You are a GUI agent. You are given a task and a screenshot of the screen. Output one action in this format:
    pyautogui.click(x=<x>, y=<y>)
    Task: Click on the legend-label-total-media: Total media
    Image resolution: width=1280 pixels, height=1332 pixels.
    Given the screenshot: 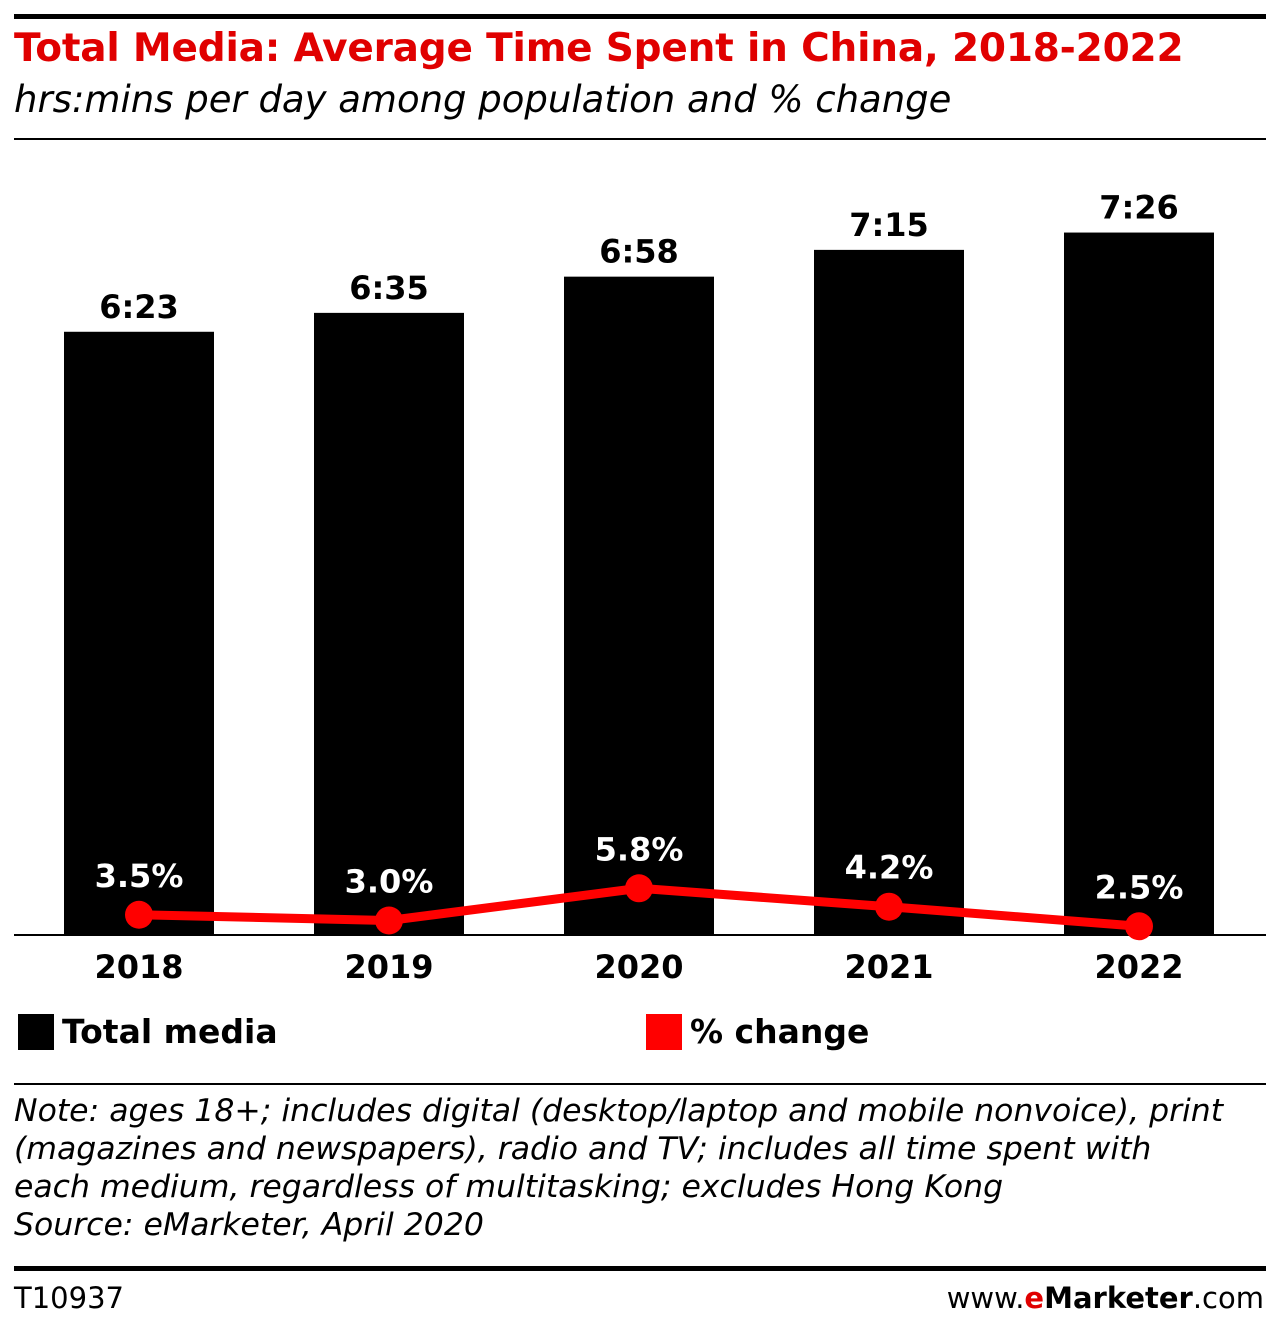 What is the action you would take?
    pyautogui.click(x=170, y=1031)
    